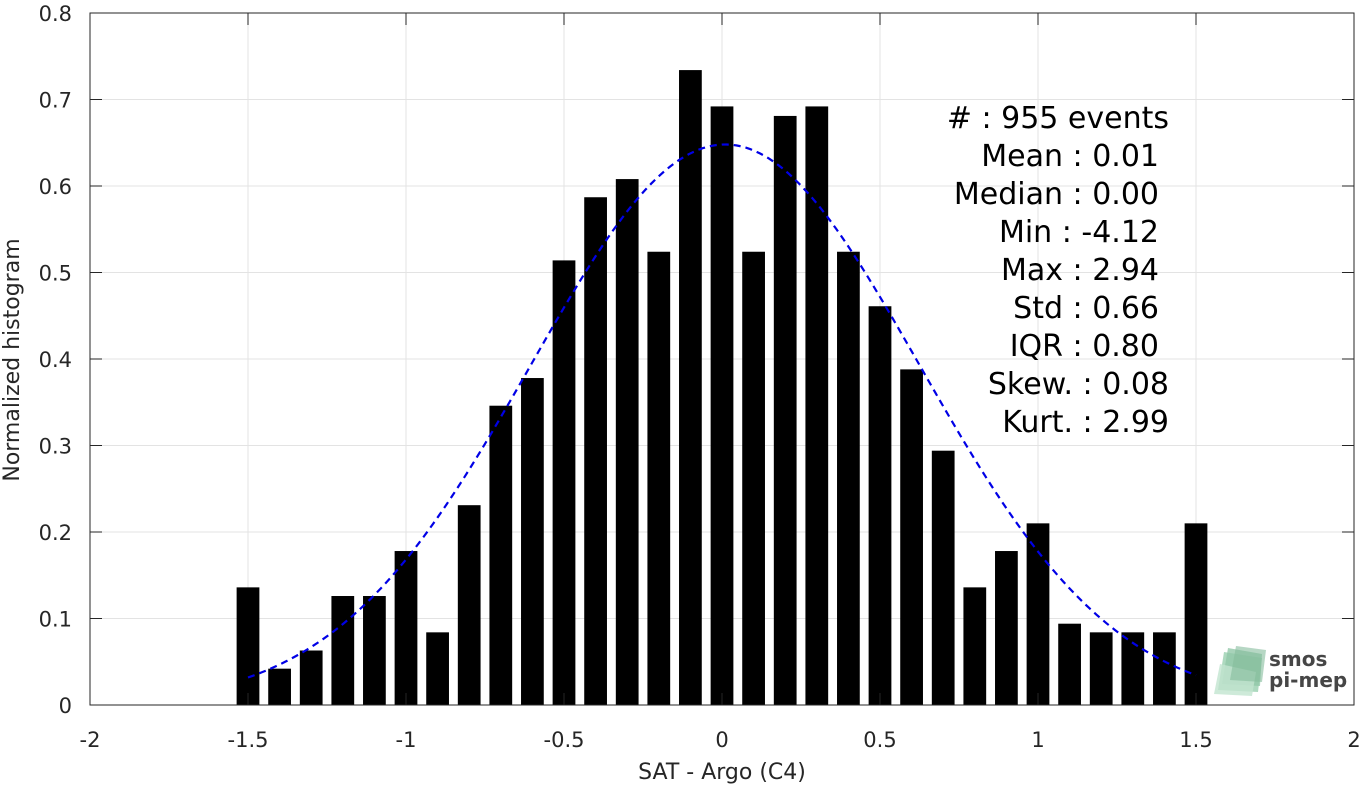 This screenshot has width=1366, height=786. I want to click on logo-wave-icon, so click(1240, 671).